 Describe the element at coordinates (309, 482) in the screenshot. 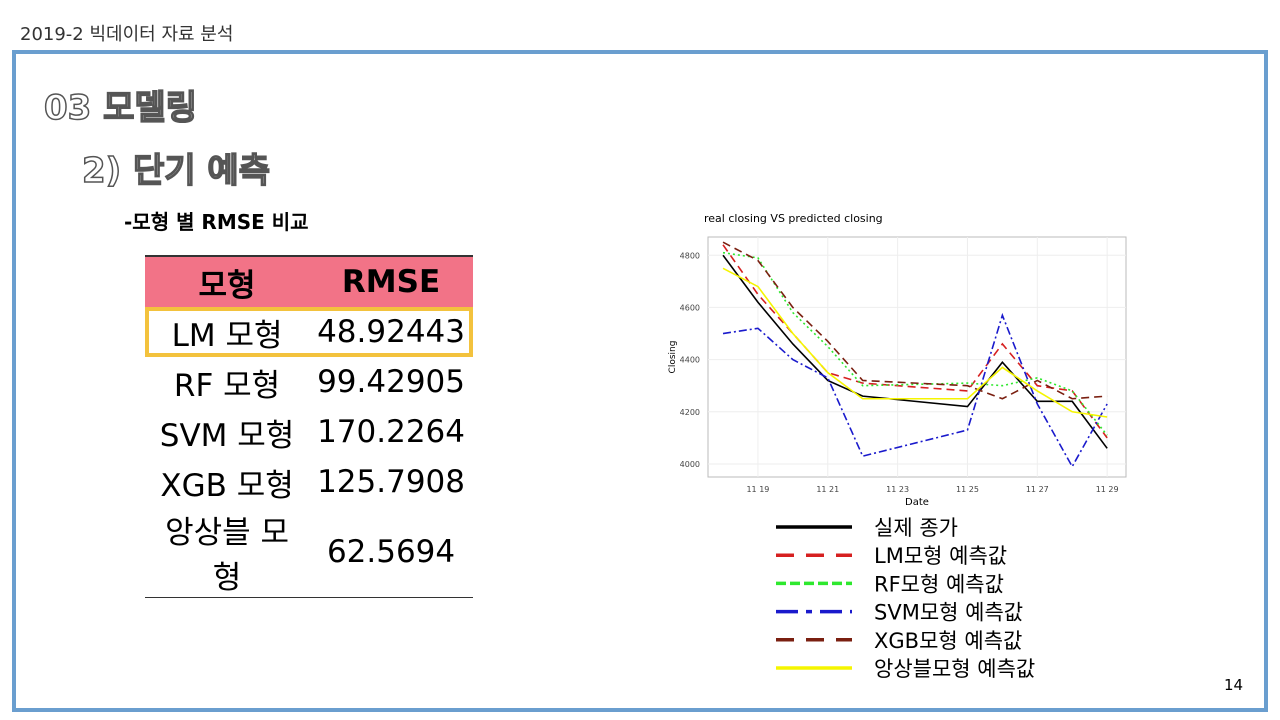

I see `table-row: XGB 모형 125.7908` at that location.